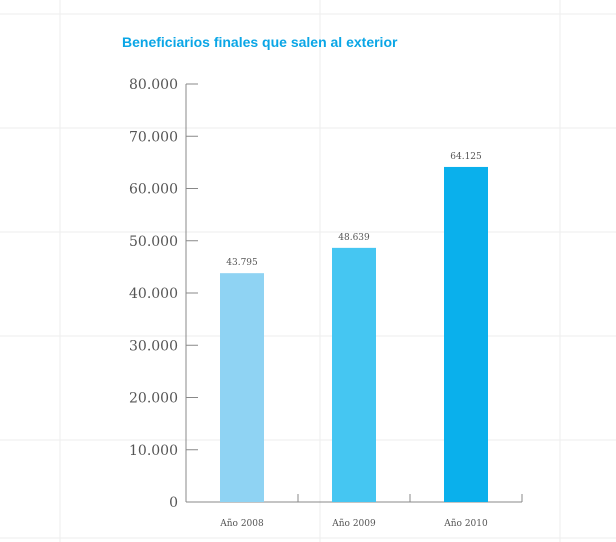 Image resolution: width=616 pixels, height=542 pixels. What do you see at coordinates (153, 85) in the screenshot?
I see `y-tick-label: 80.000` at bounding box center [153, 85].